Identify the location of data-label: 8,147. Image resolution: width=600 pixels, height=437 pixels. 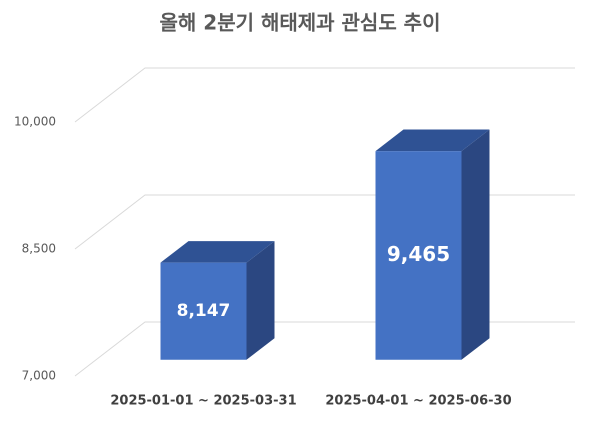
(204, 311).